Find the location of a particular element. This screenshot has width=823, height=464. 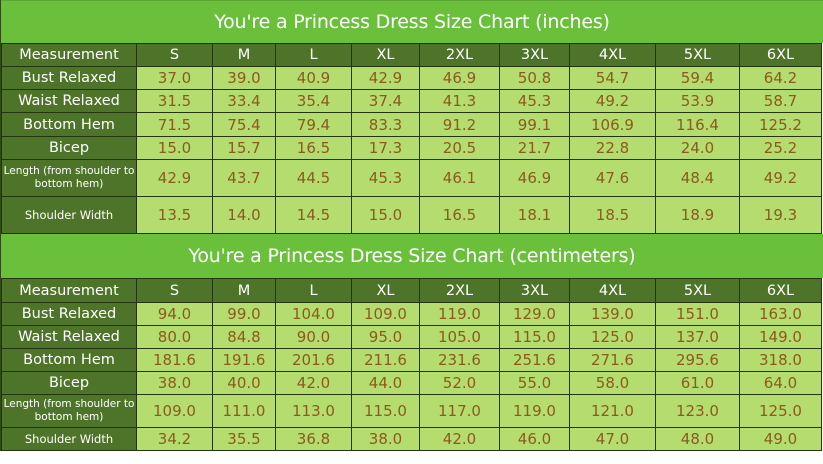

row-label: Shoulder Width is located at coordinates (69, 439).